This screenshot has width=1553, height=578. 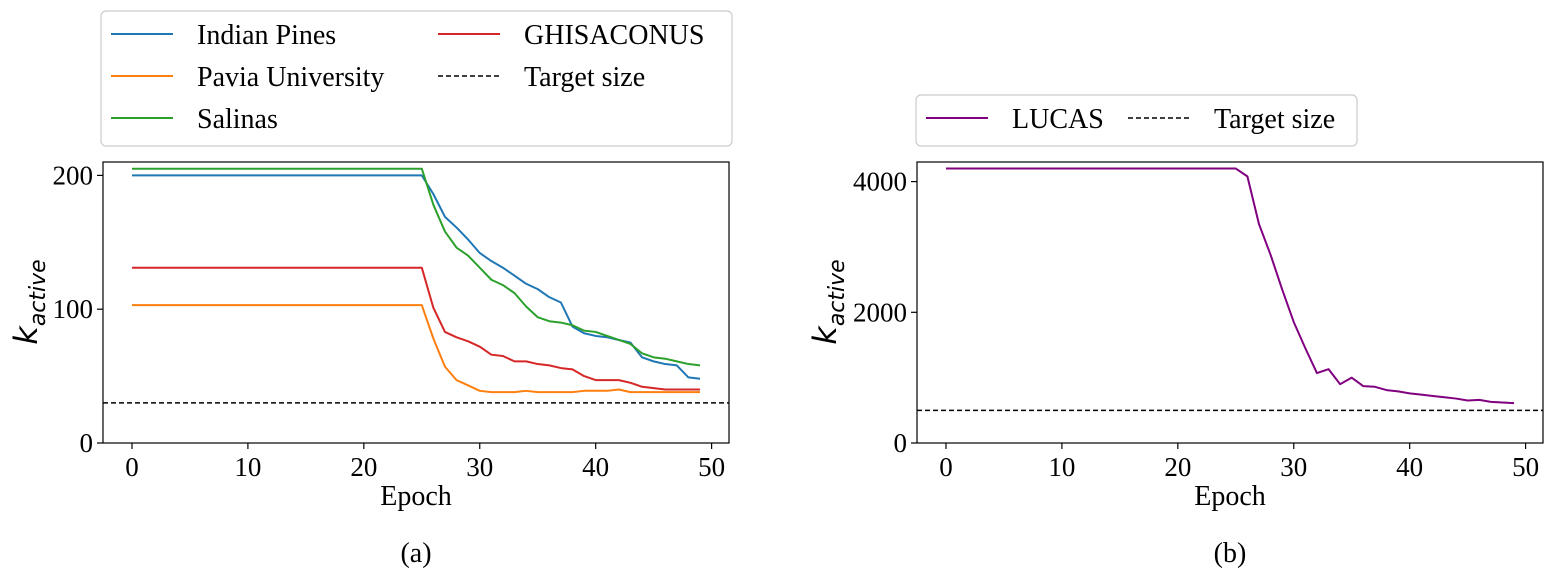 I want to click on y-axis-label-b: kactive, so click(x=828, y=301).